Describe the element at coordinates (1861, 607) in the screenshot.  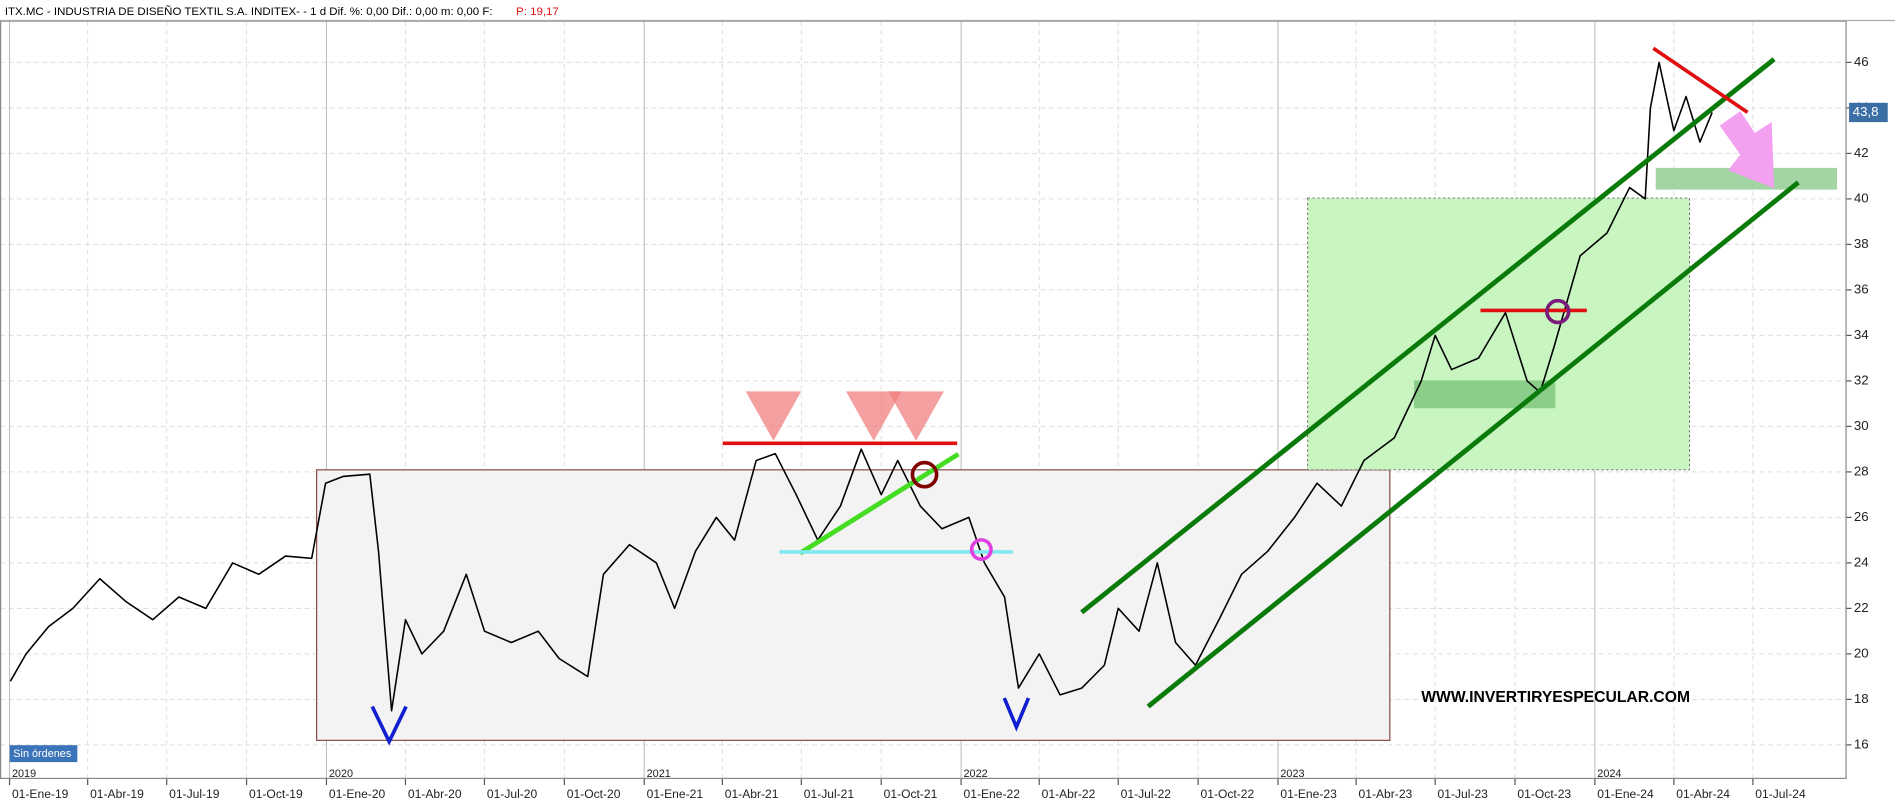
I see `y-tick-label: 22` at that location.